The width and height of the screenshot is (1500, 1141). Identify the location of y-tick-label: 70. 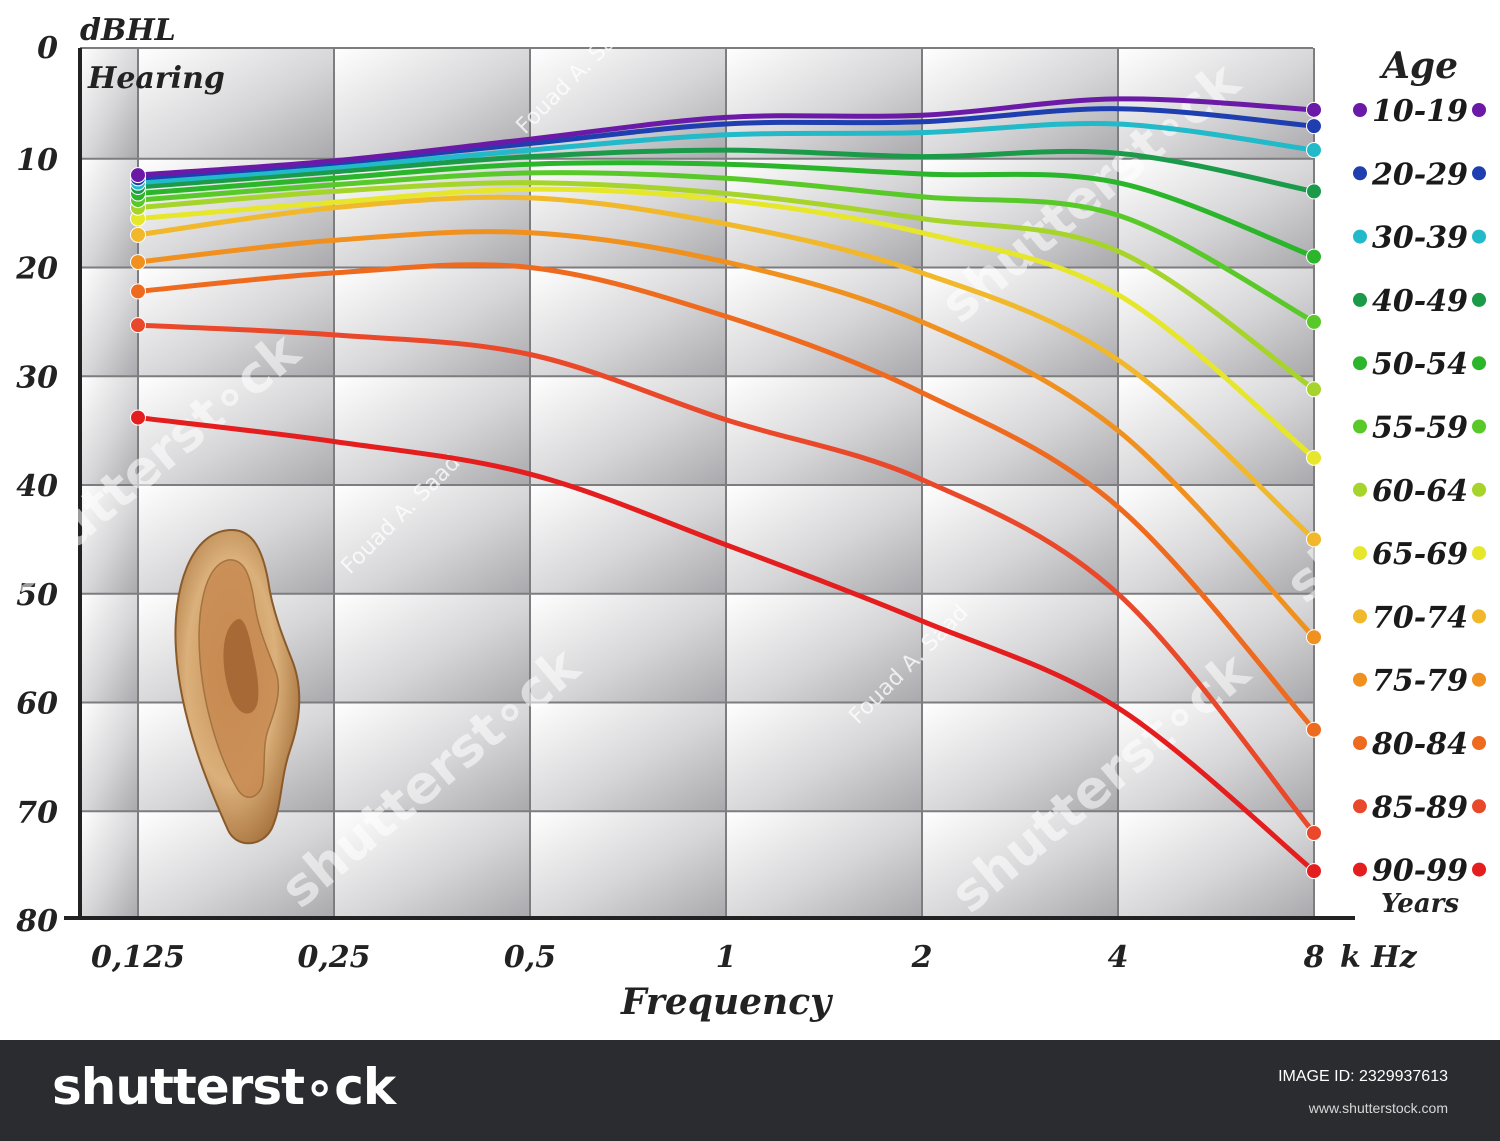
(37, 812).